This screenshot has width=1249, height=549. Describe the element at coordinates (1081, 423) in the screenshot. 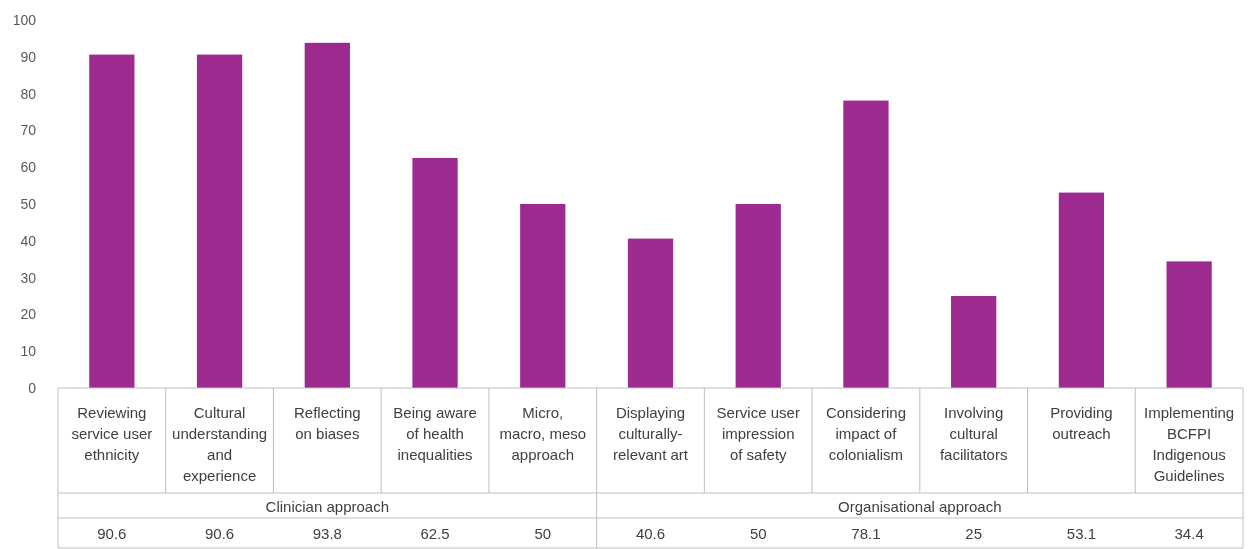

I see `x-tick-label: Providing outreach` at that location.